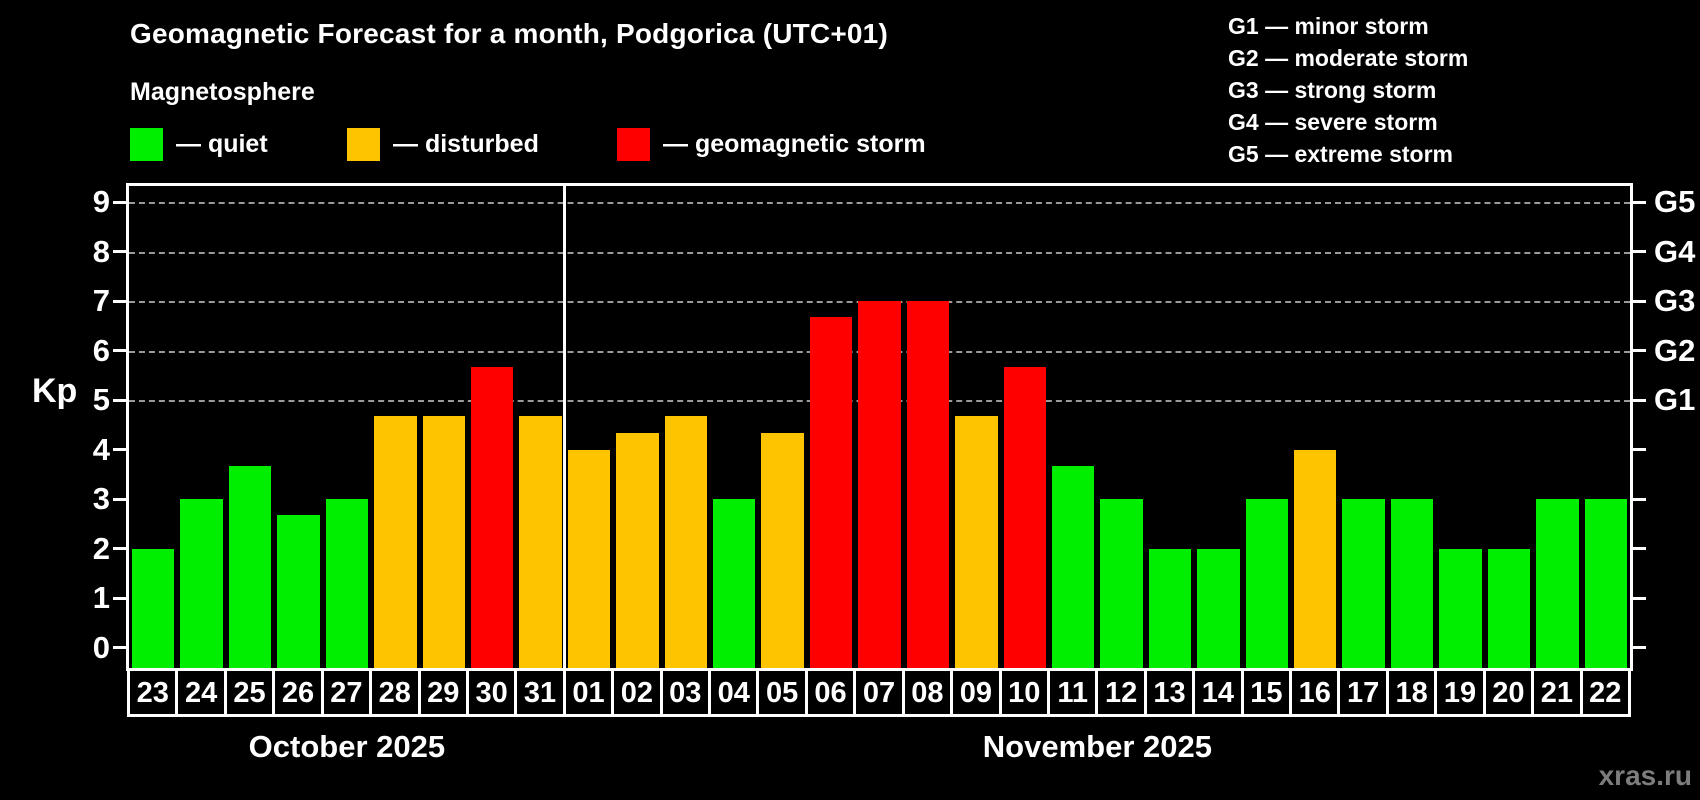 The height and width of the screenshot is (800, 1700). Describe the element at coordinates (395, 692) in the screenshot. I see `date-cell-28: 28` at that location.